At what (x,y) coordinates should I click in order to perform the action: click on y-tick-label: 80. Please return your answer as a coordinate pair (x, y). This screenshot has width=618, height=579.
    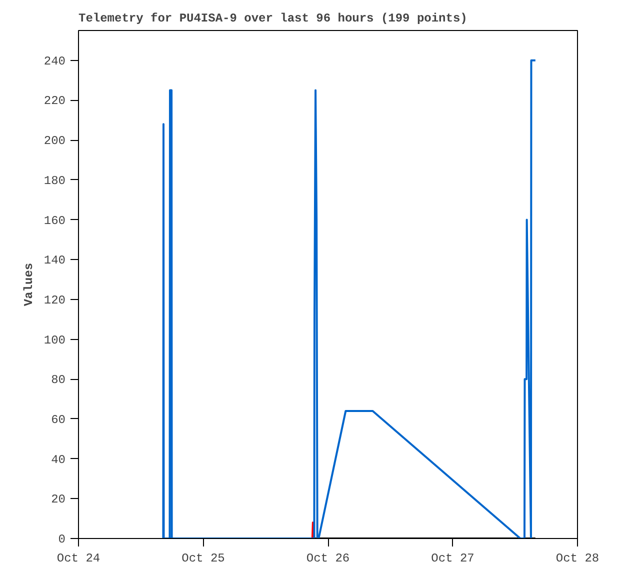
    Looking at the image, I should click on (58, 380).